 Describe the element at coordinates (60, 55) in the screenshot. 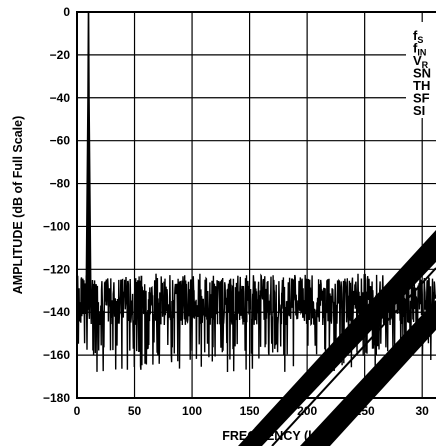

I see `y-tick-label: −20` at that location.